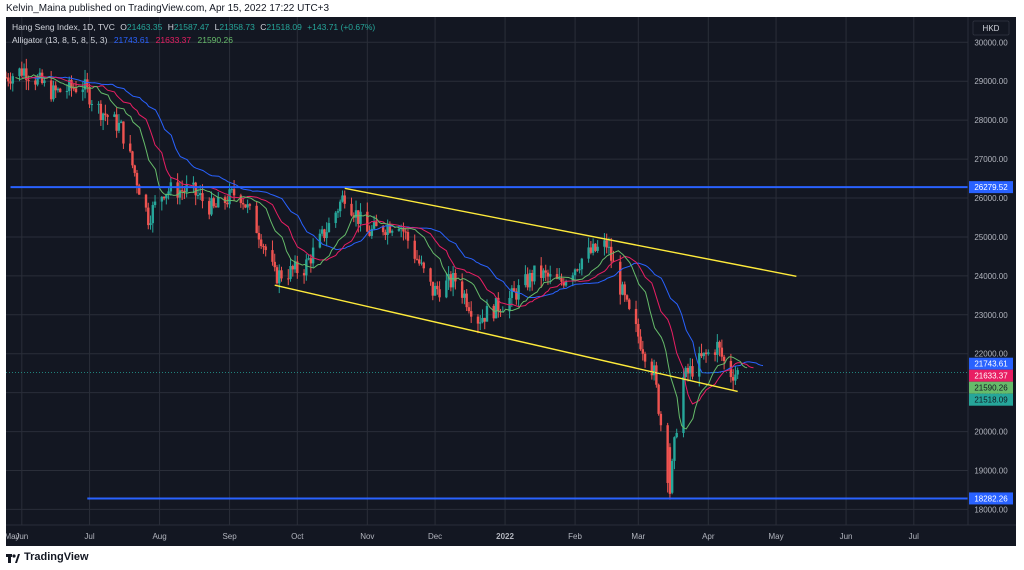 The height and width of the screenshot is (570, 1024). Describe the element at coordinates (341, 27) in the screenshot. I see `legend-change: +143.71 (+0.67%)` at that location.